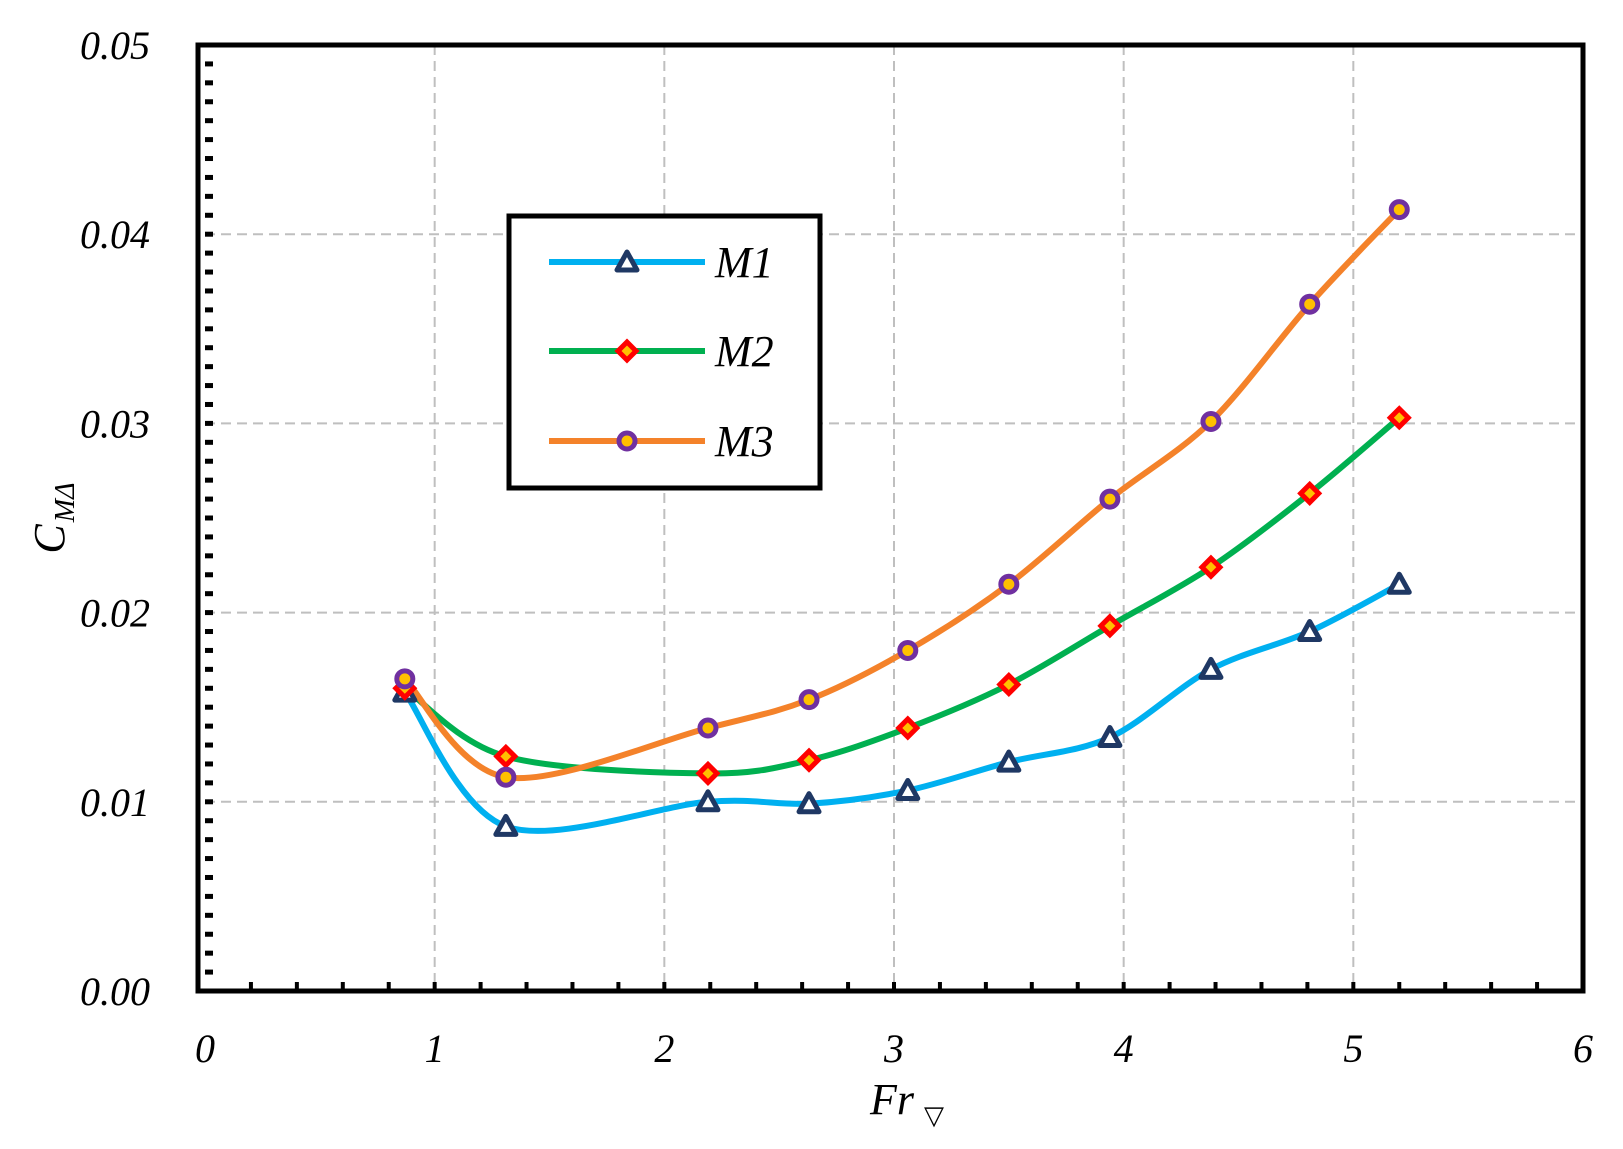 The height and width of the screenshot is (1149, 1623). Describe the element at coordinates (115, 45) in the screenshot. I see `y-tick-label: 0.05` at that location.